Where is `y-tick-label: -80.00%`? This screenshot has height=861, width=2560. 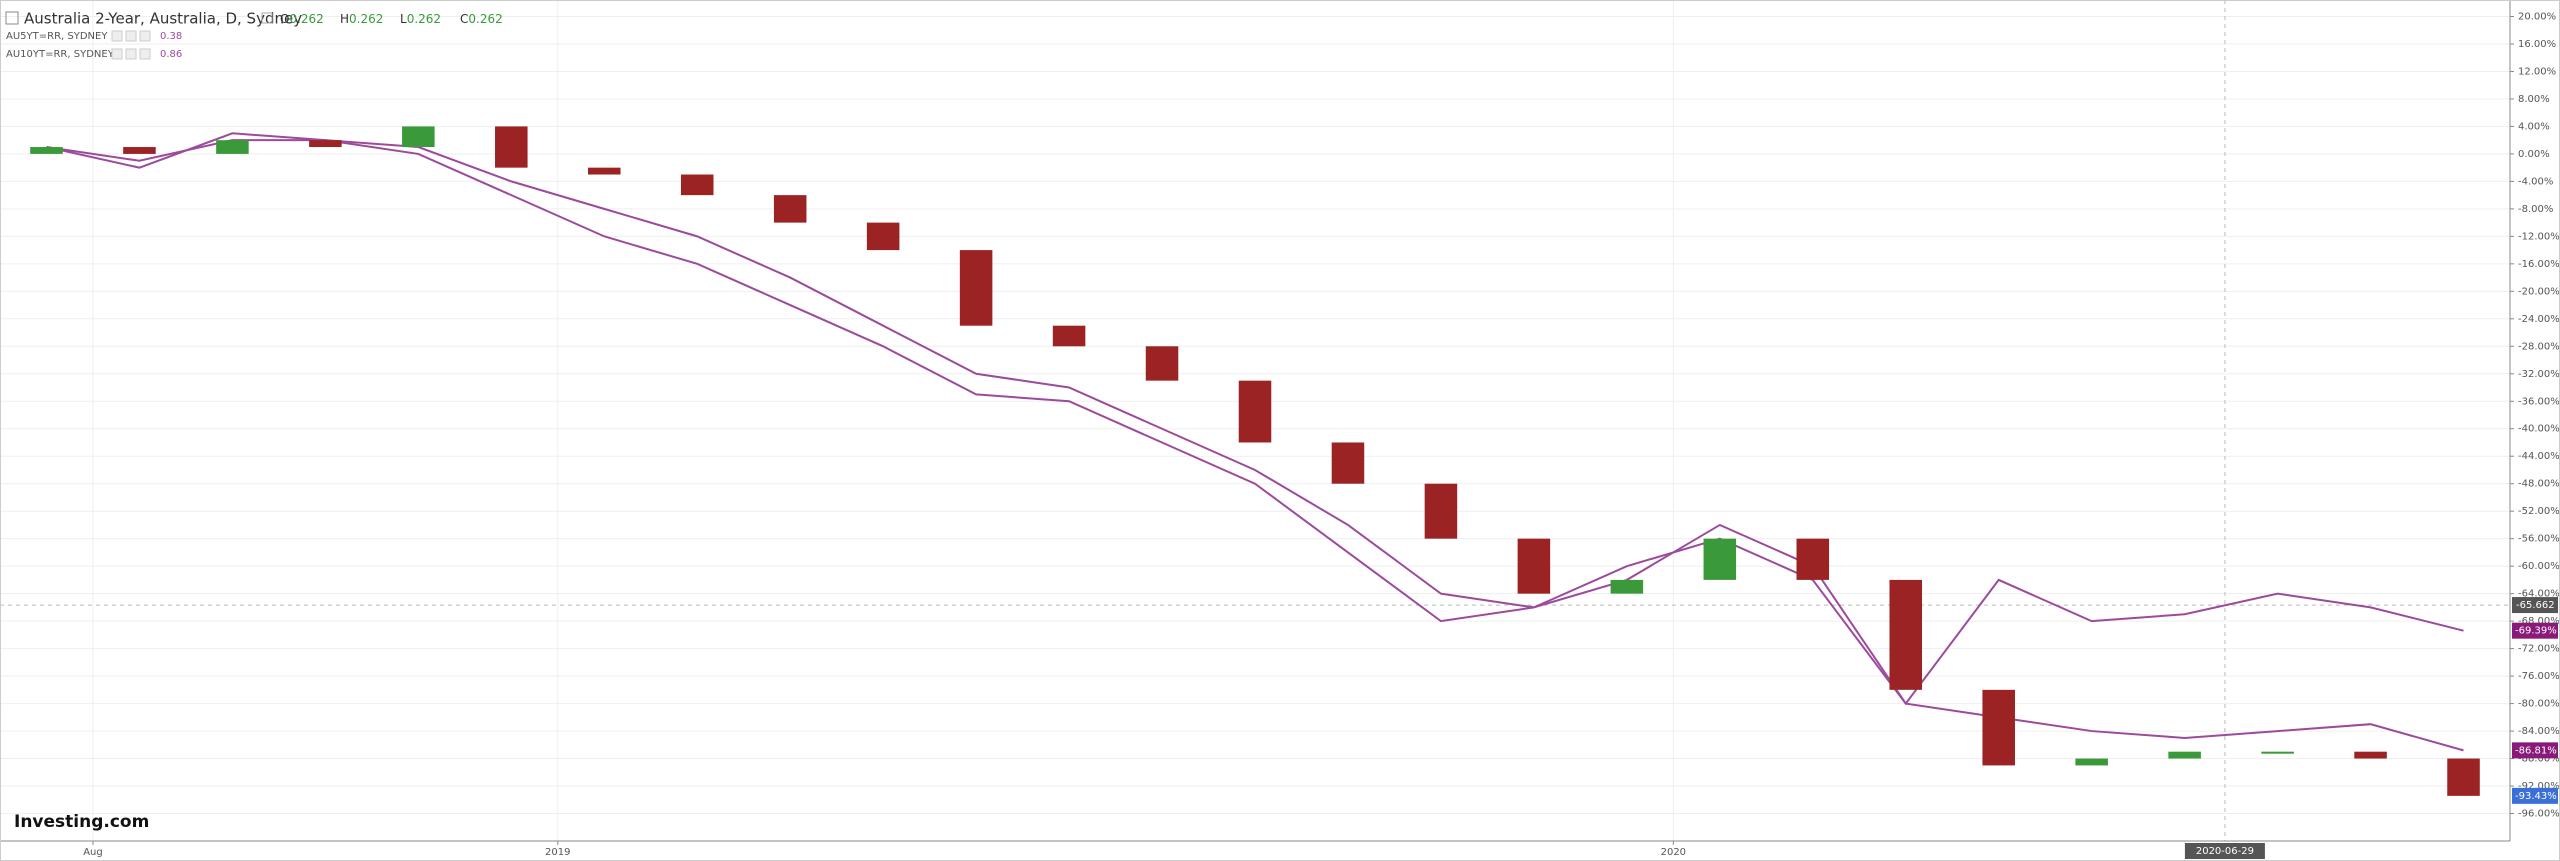
y-tick-label: -80.00% is located at coordinates (2539, 704).